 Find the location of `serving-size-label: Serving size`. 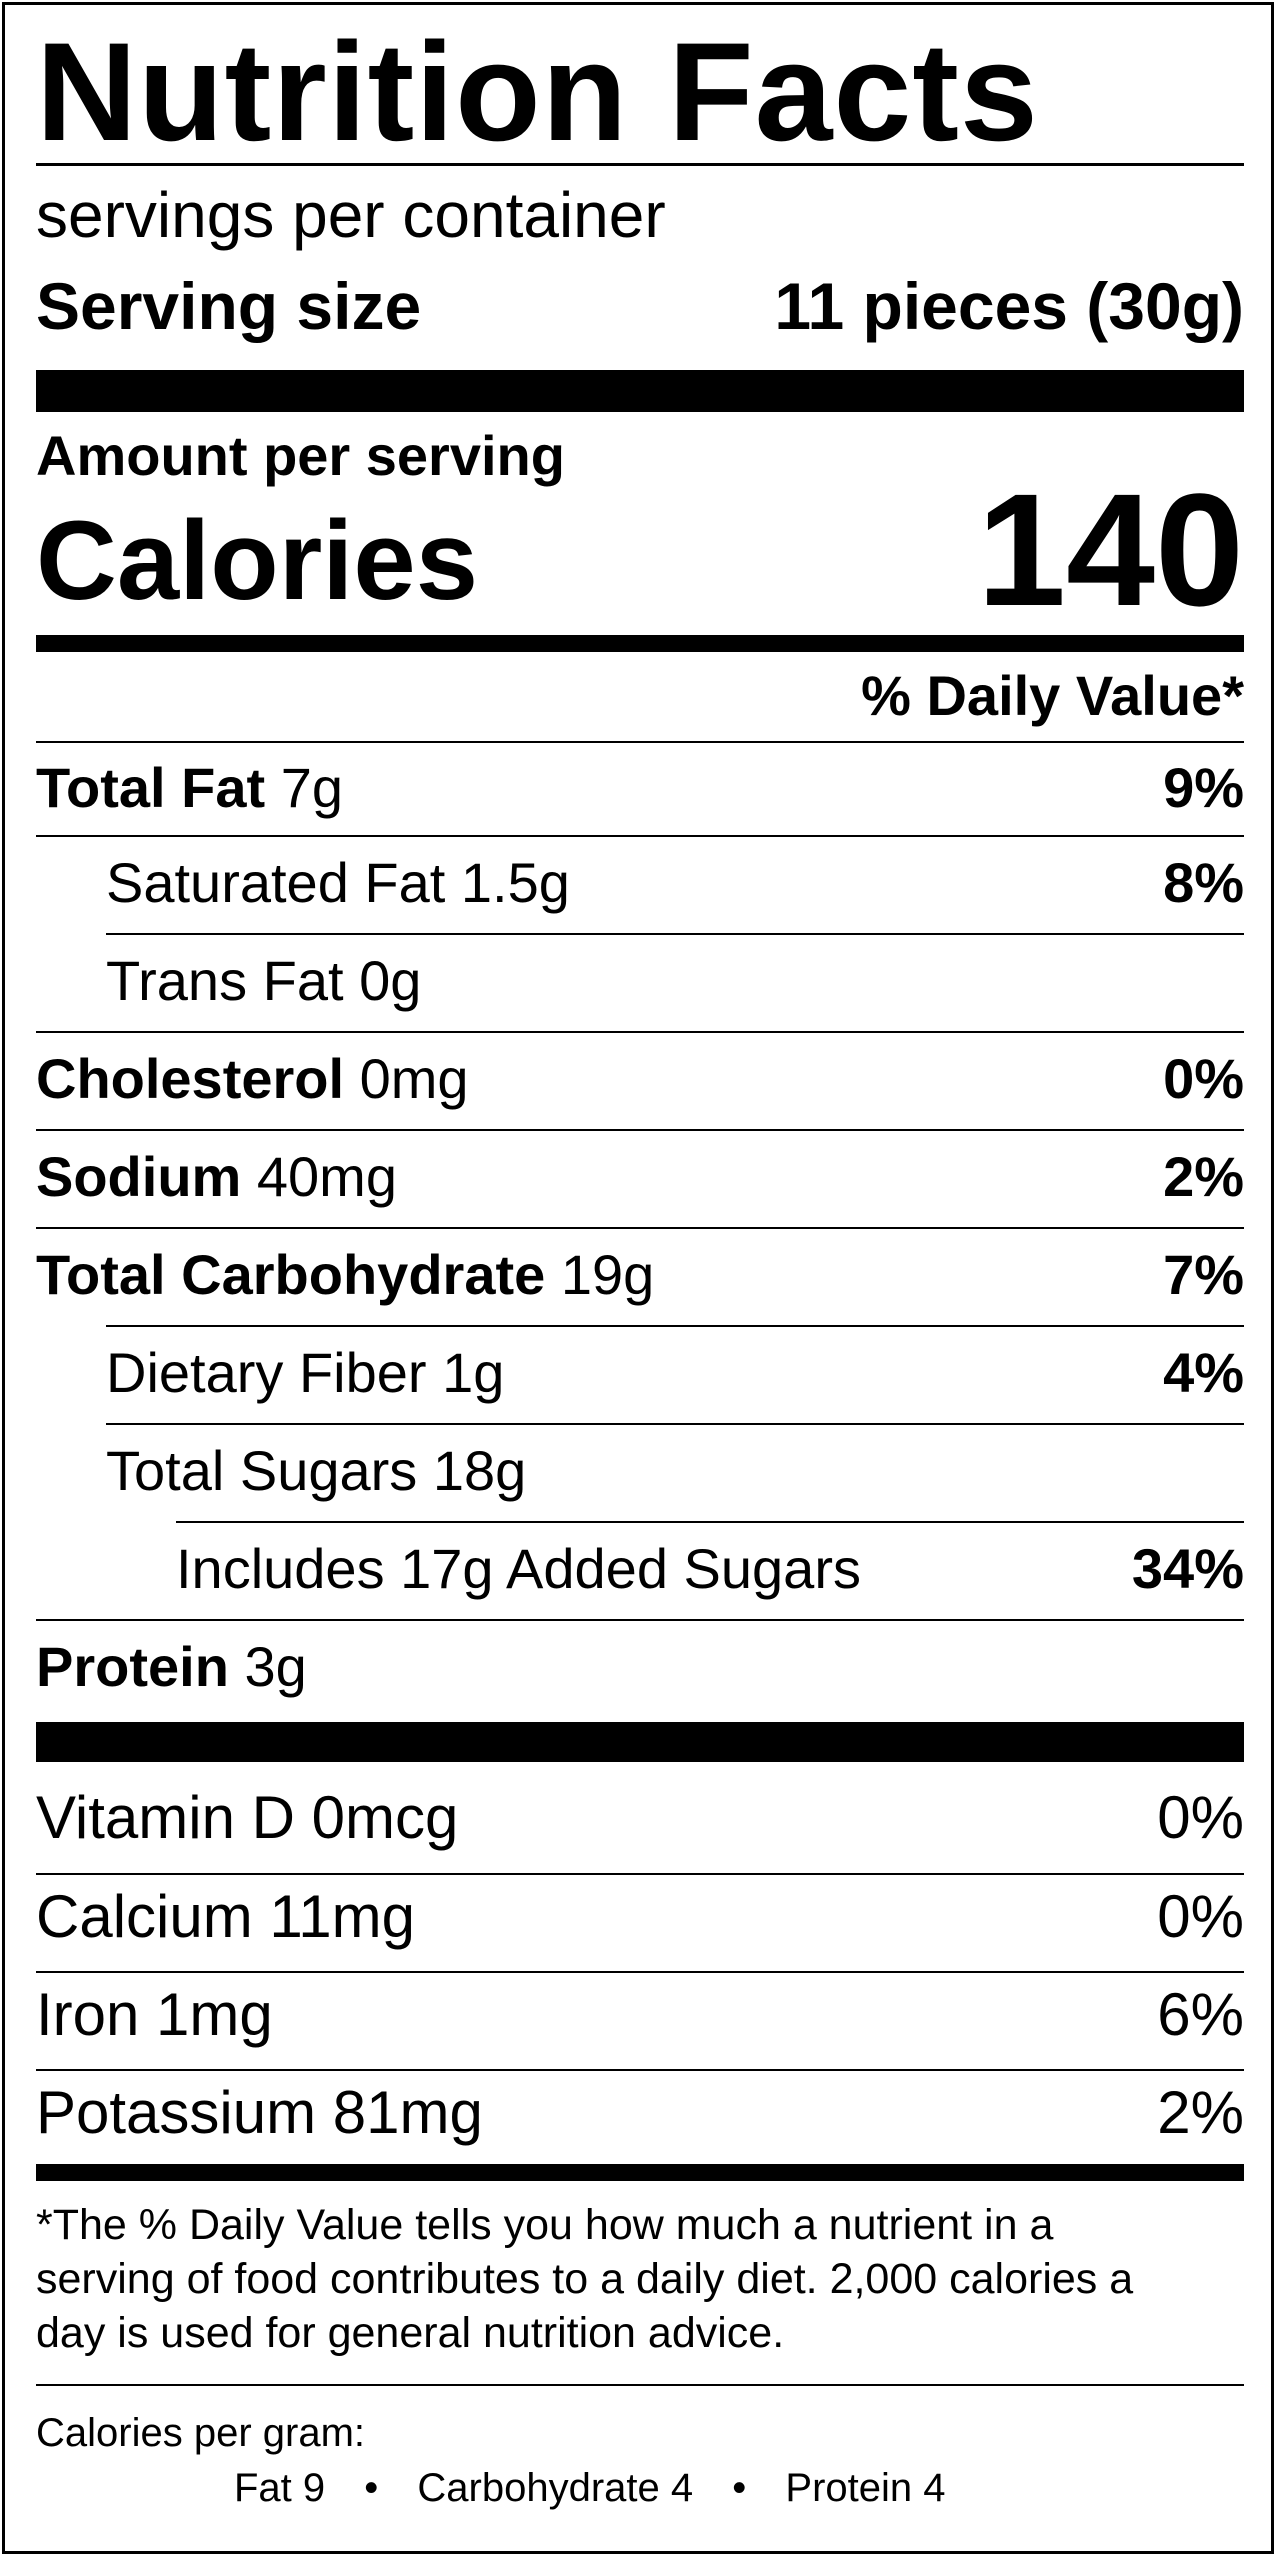

serving-size-label: Serving size is located at coordinates (229, 306).